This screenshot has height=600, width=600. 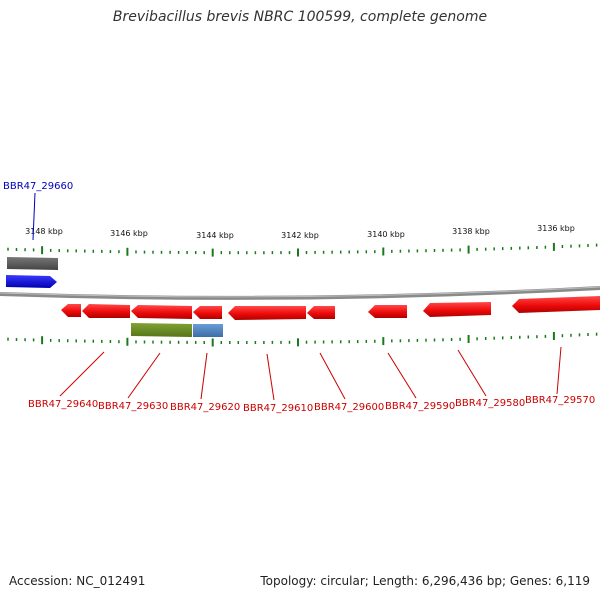 I want to click on green-feature, so click(x=161, y=330).